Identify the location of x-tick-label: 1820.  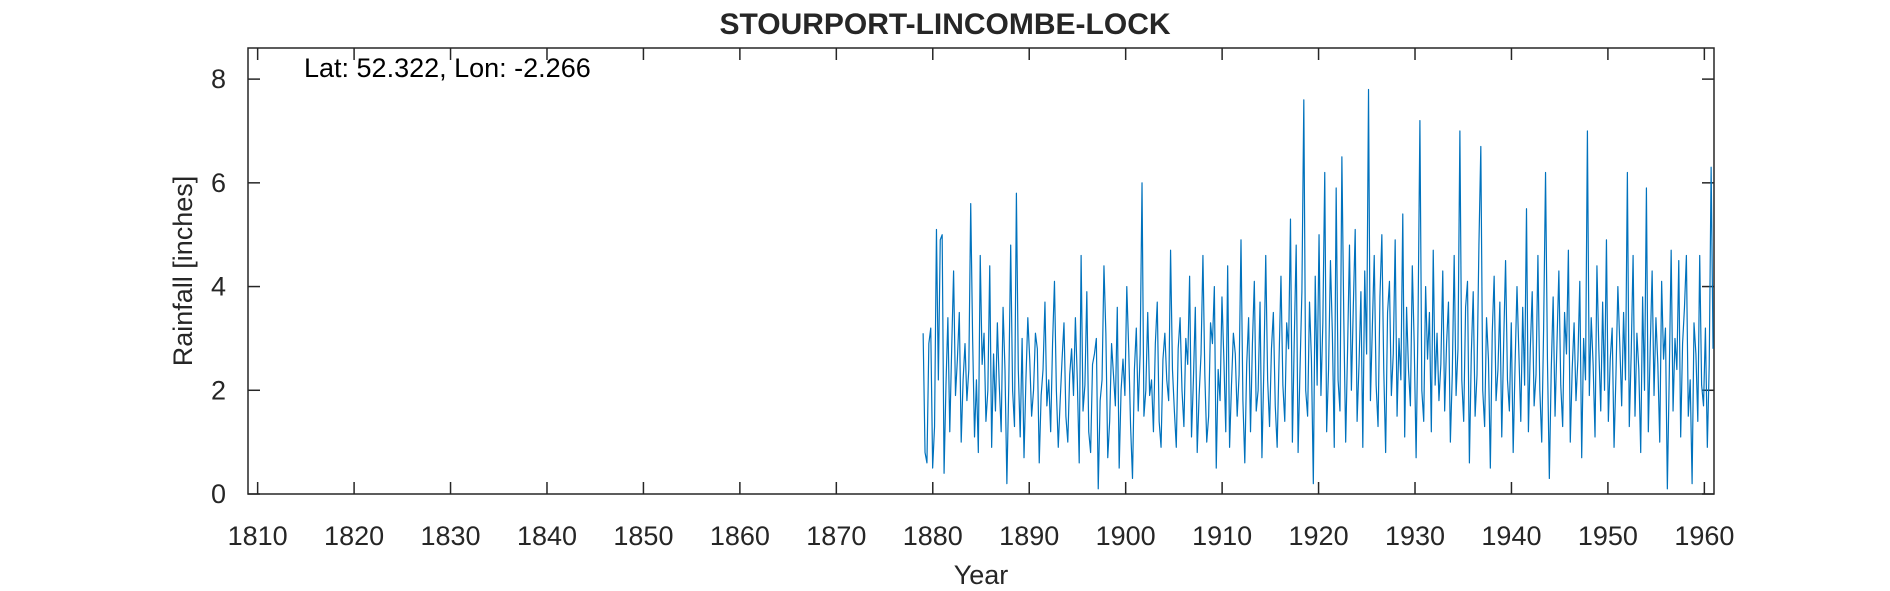
(354, 536).